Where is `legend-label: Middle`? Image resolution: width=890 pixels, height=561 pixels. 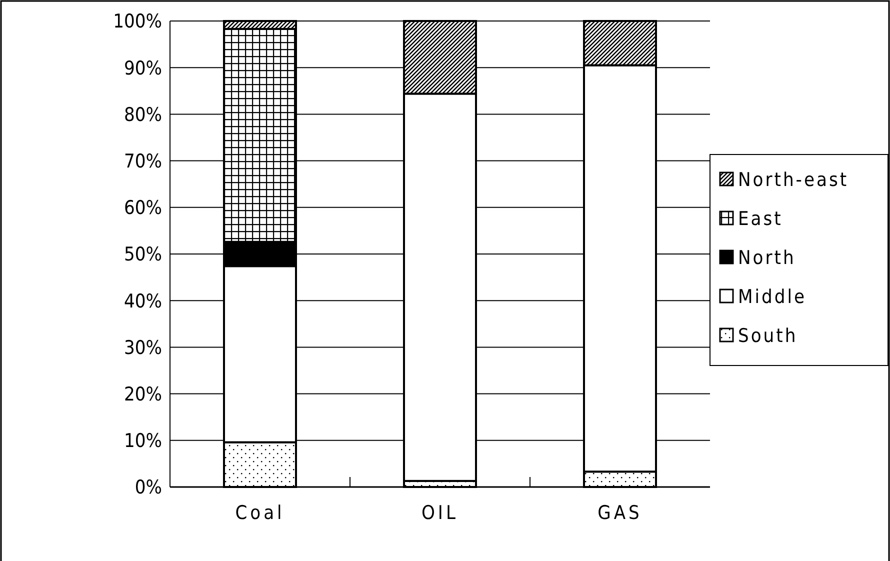
legend-label: Middle is located at coordinates (772, 297).